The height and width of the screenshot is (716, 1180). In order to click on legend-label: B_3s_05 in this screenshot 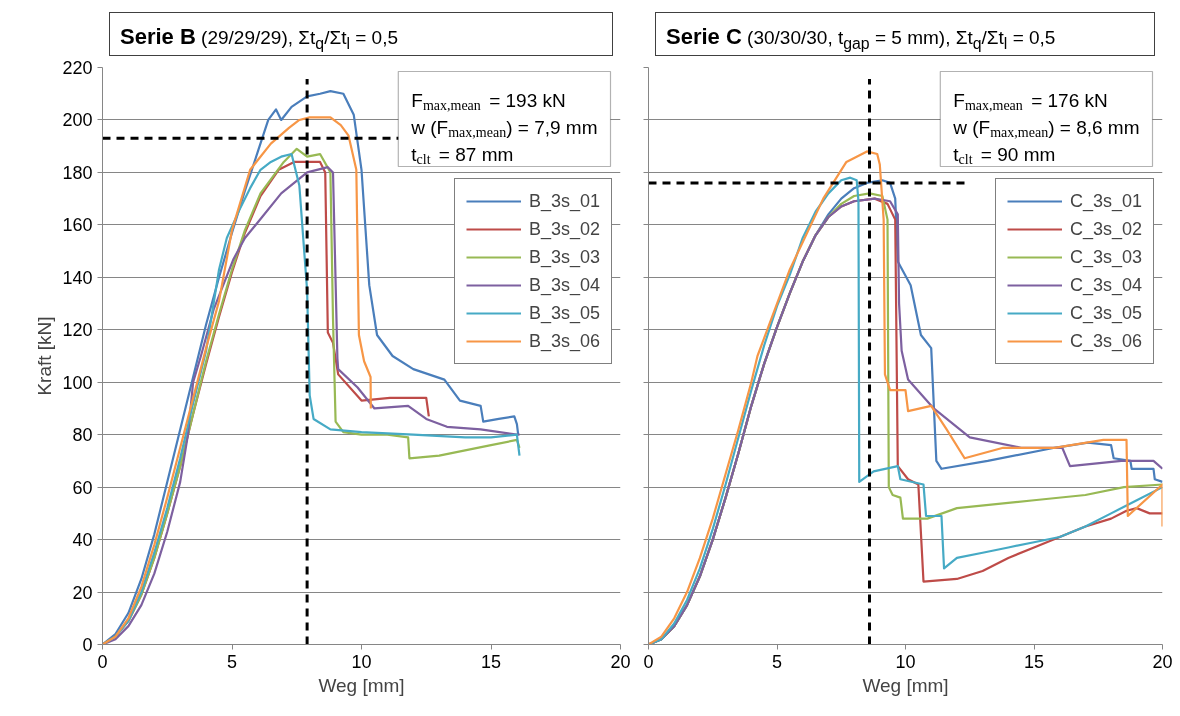, I will do `click(564, 313)`.